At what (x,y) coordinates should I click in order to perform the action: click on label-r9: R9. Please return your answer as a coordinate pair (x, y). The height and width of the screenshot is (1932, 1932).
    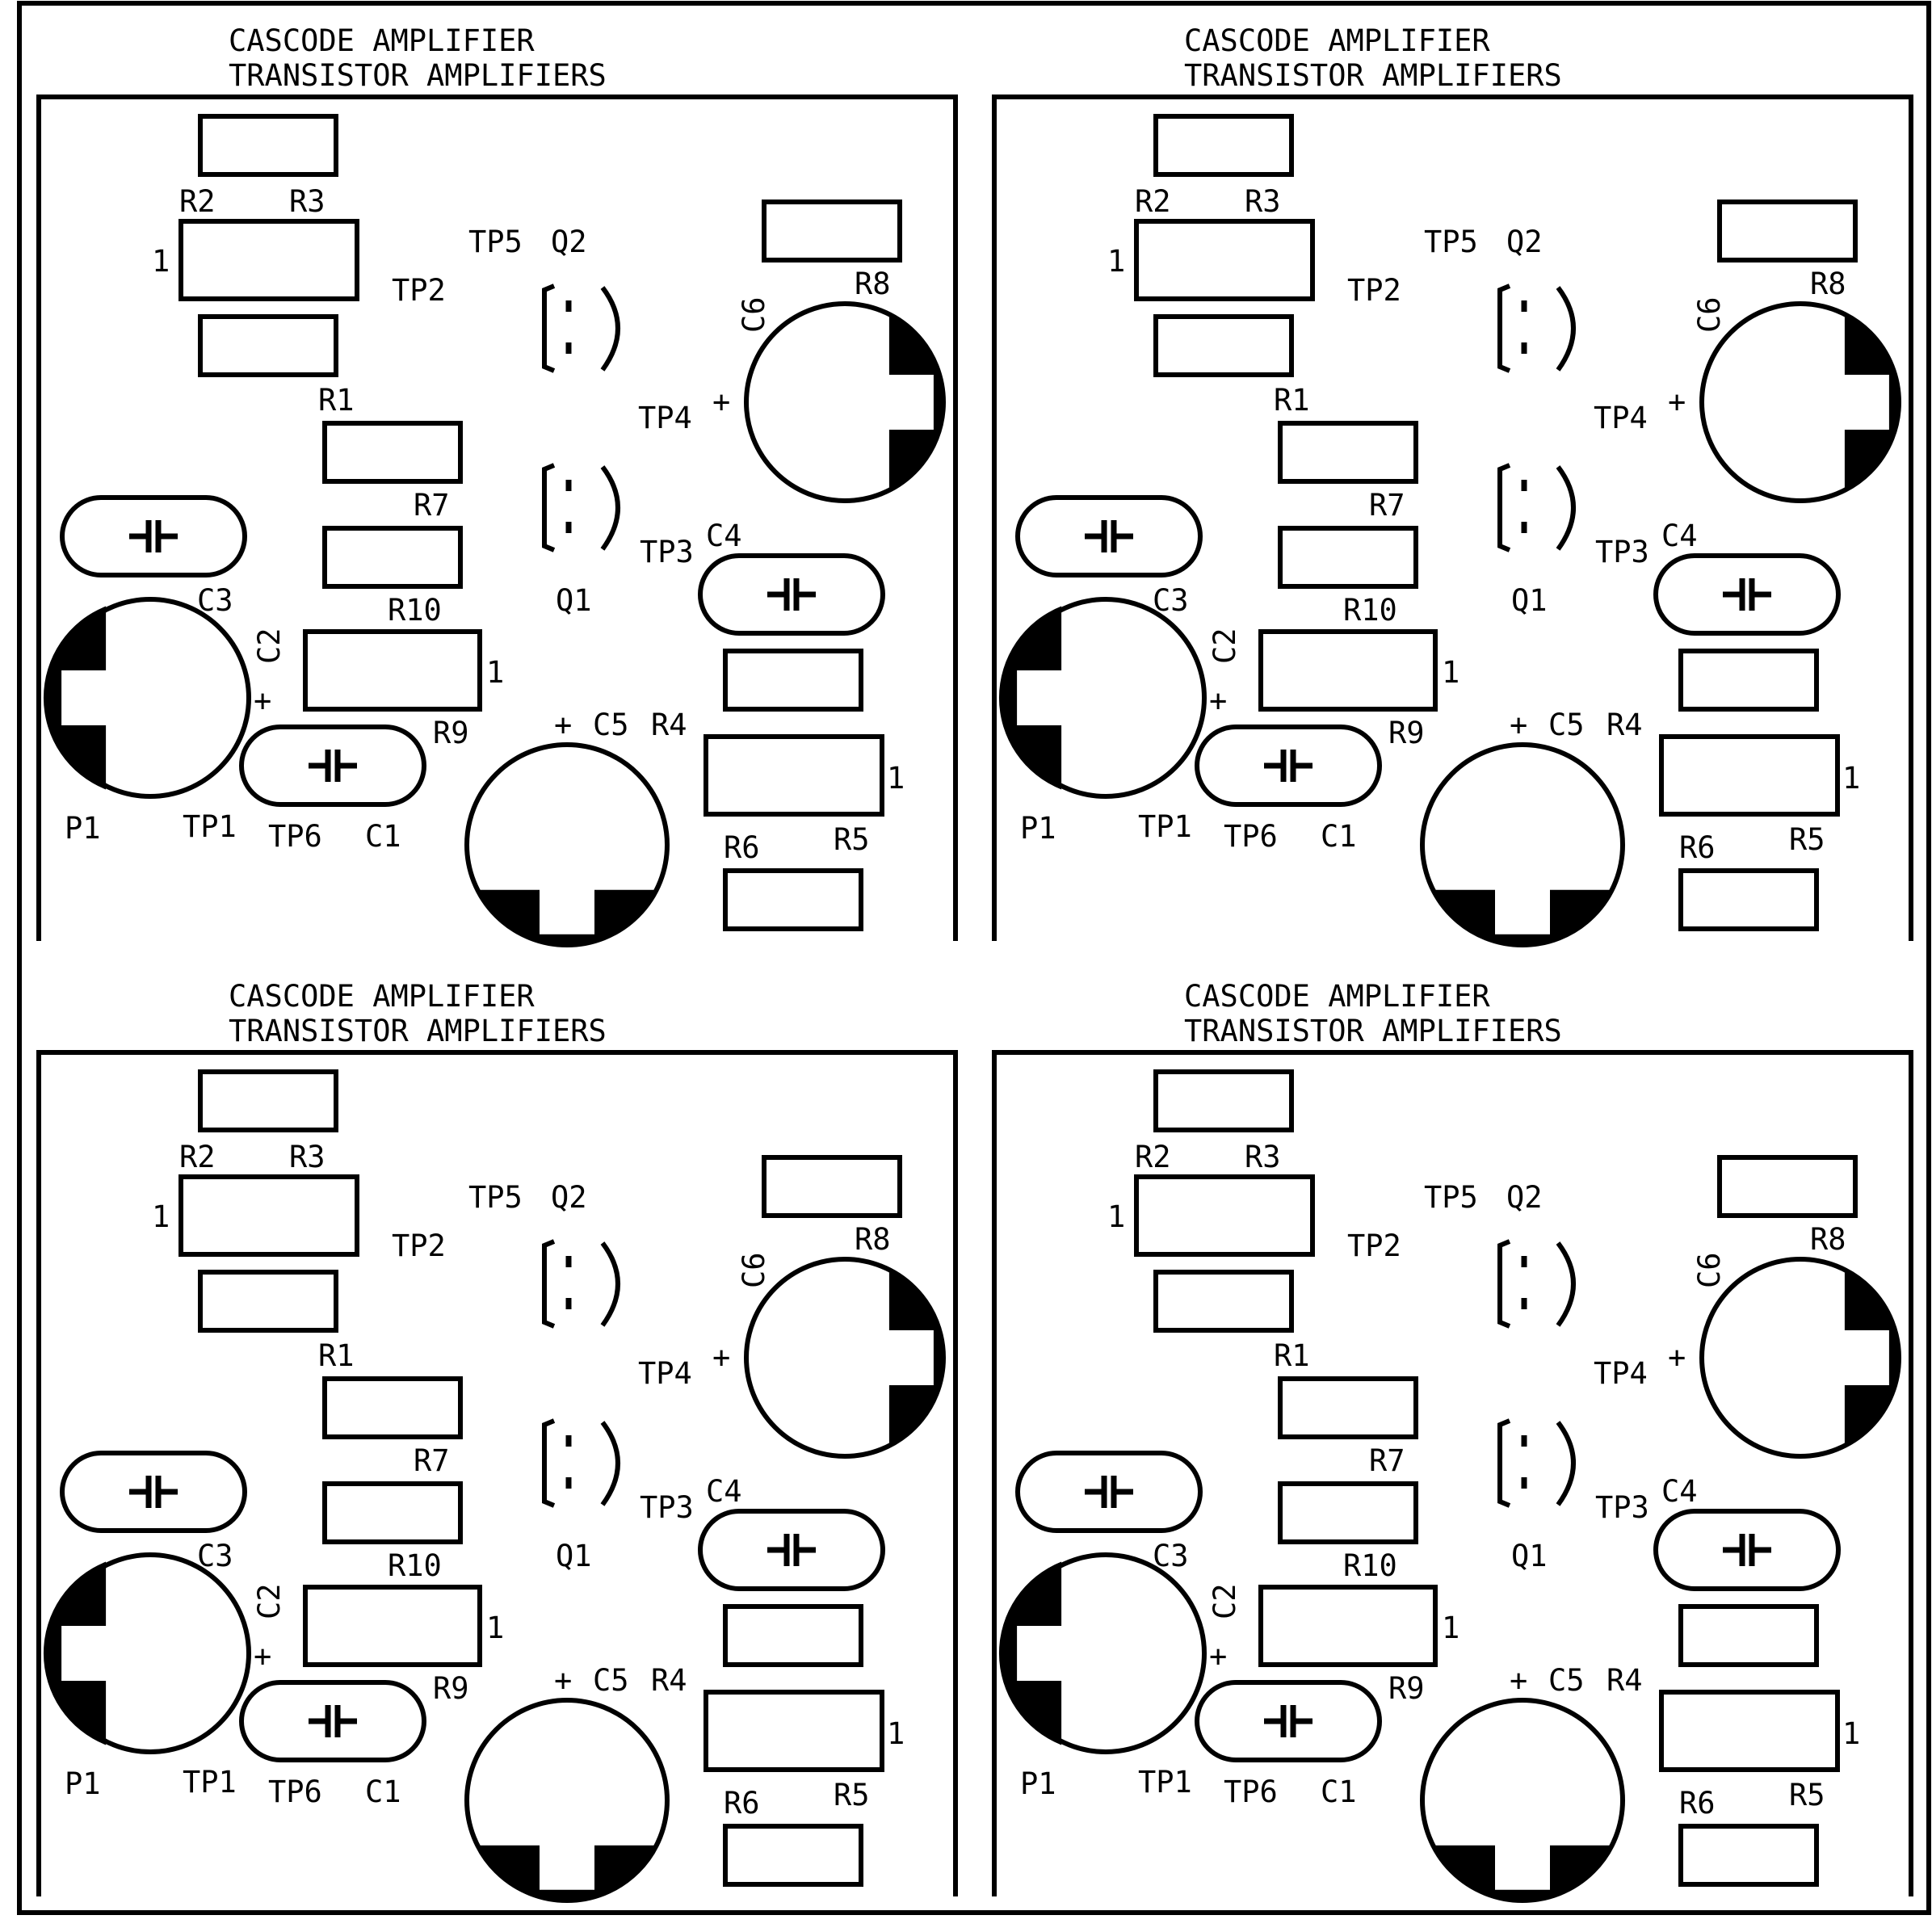
    Looking at the image, I should click on (451, 733).